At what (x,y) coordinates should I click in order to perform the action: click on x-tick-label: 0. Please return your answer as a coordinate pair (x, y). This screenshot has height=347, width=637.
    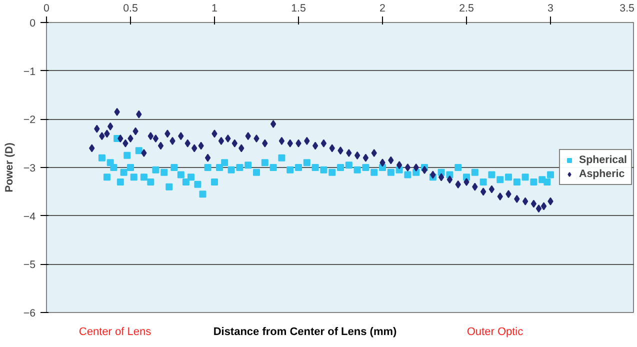
    Looking at the image, I should click on (47, 8).